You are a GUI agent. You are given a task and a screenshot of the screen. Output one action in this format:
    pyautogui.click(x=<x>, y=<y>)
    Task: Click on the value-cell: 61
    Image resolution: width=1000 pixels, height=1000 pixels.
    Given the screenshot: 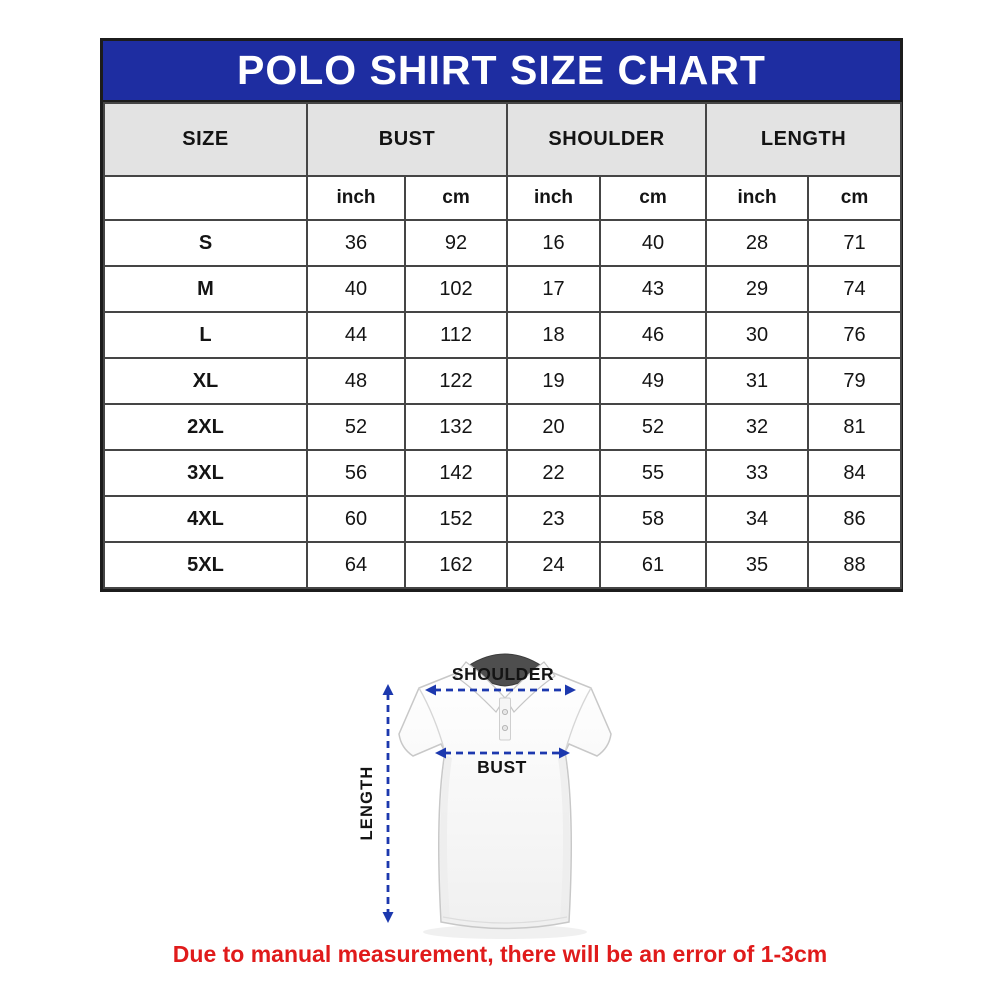 What is the action you would take?
    pyautogui.click(x=653, y=565)
    